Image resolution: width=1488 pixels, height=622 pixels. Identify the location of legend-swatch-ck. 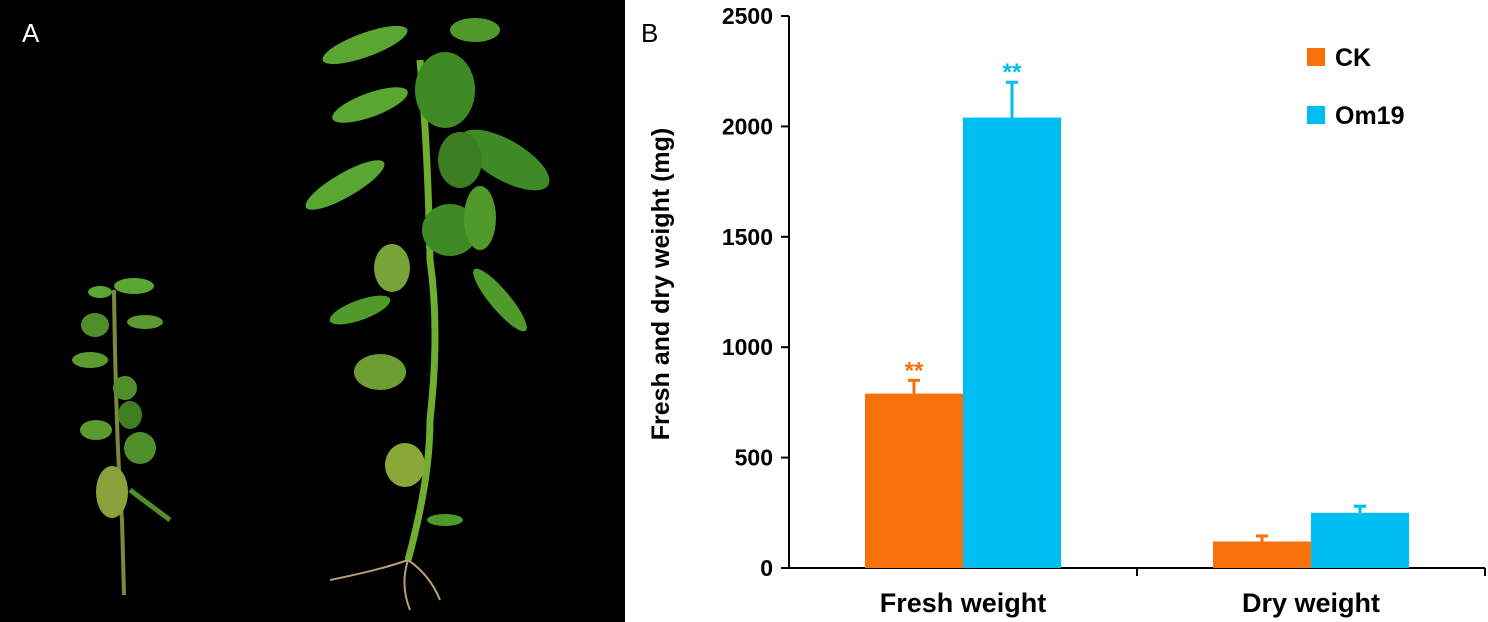
(1316, 57).